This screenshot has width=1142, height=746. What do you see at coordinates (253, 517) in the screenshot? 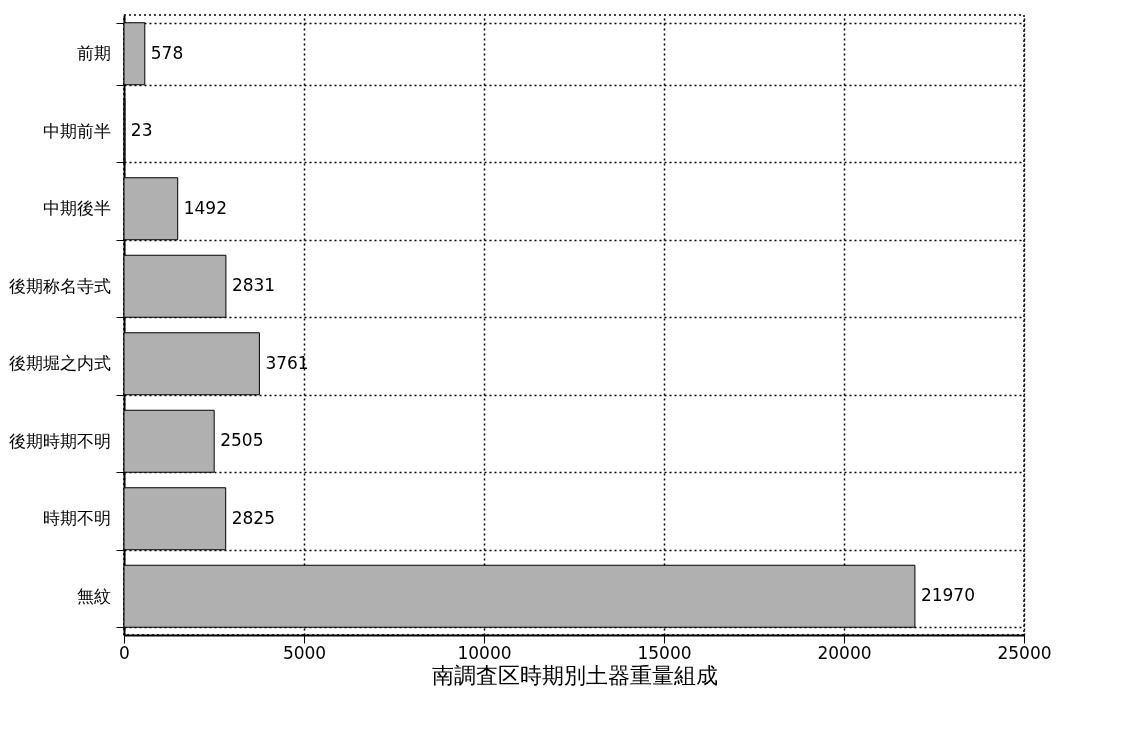
I see `data-label: 2825` at bounding box center [253, 517].